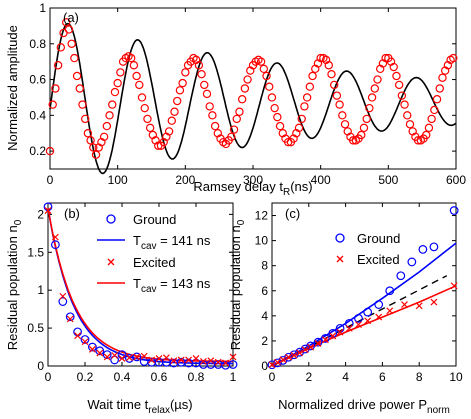 This screenshot has width=471, height=419. I want to click on legend-c-excited-marker, so click(340, 259).